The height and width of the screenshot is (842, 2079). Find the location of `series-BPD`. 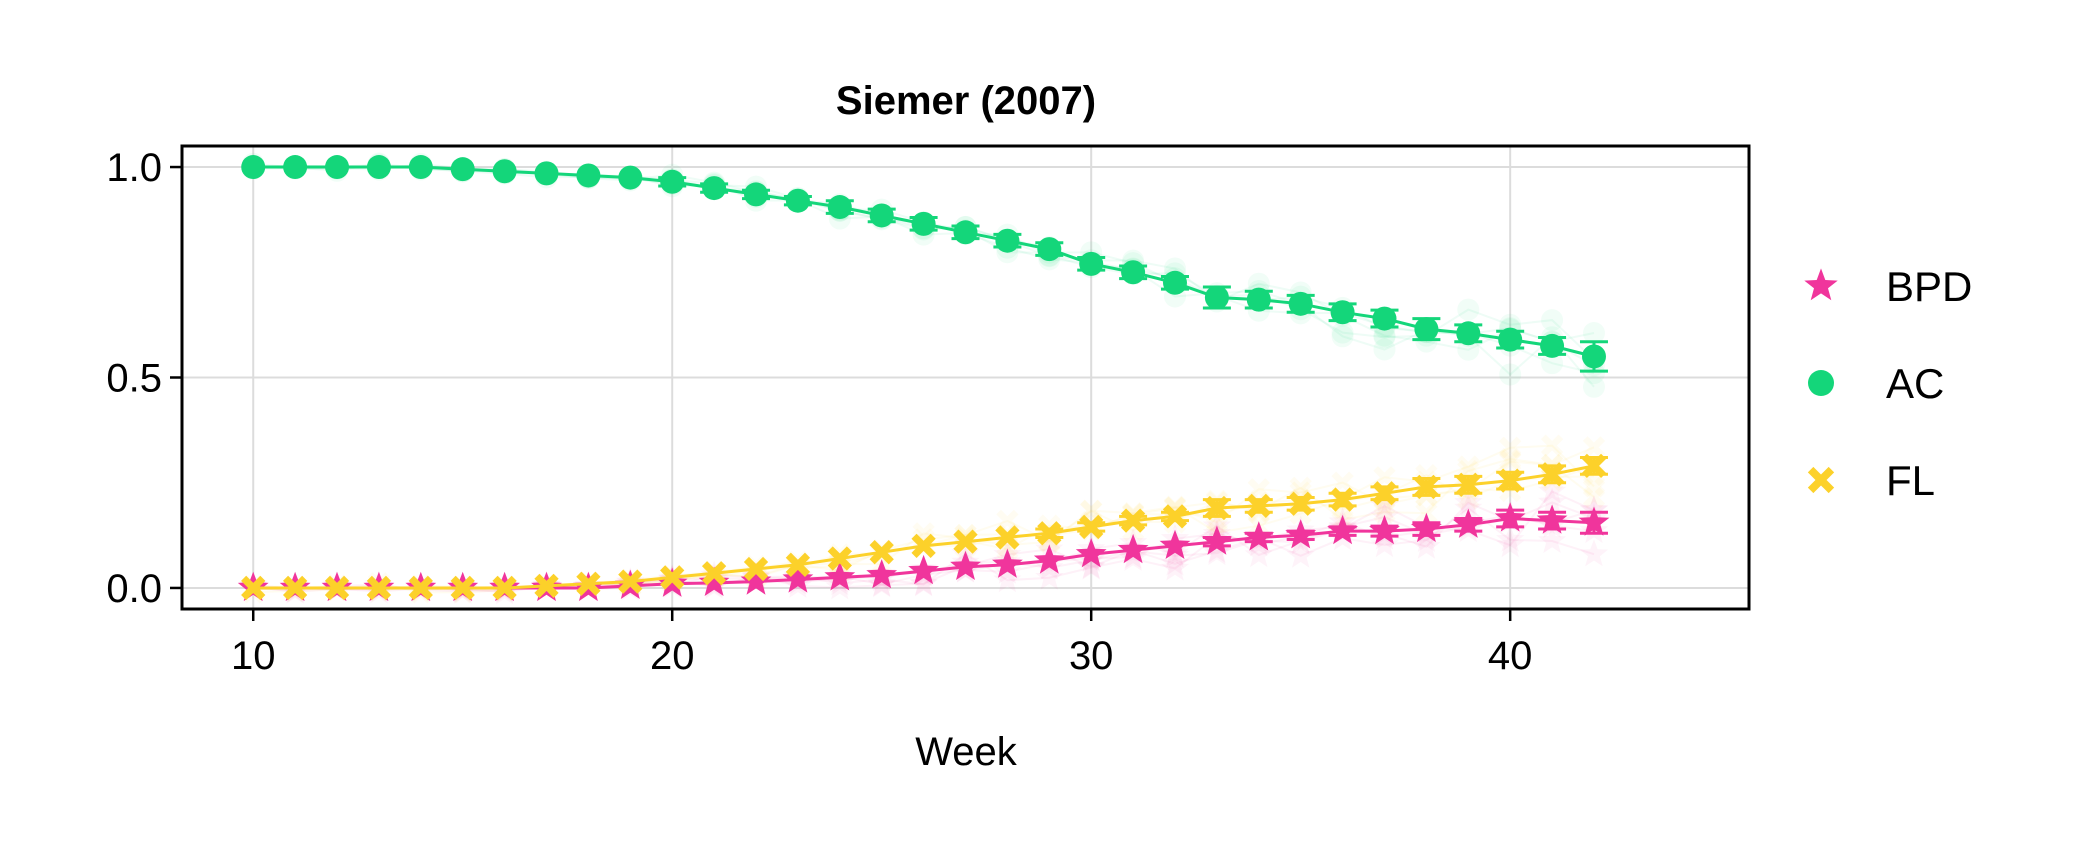

series-BPD is located at coordinates (923, 552).